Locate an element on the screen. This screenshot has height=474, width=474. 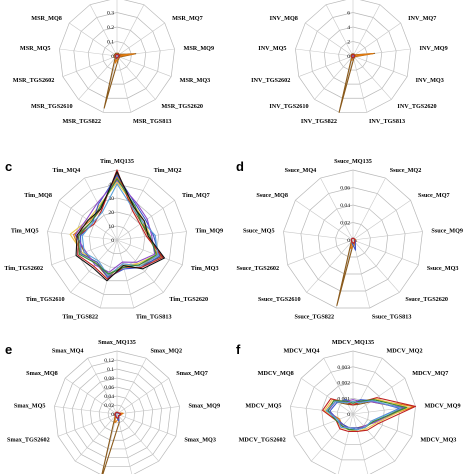
tick-label: 0.2 is located at coordinates (110, 28).